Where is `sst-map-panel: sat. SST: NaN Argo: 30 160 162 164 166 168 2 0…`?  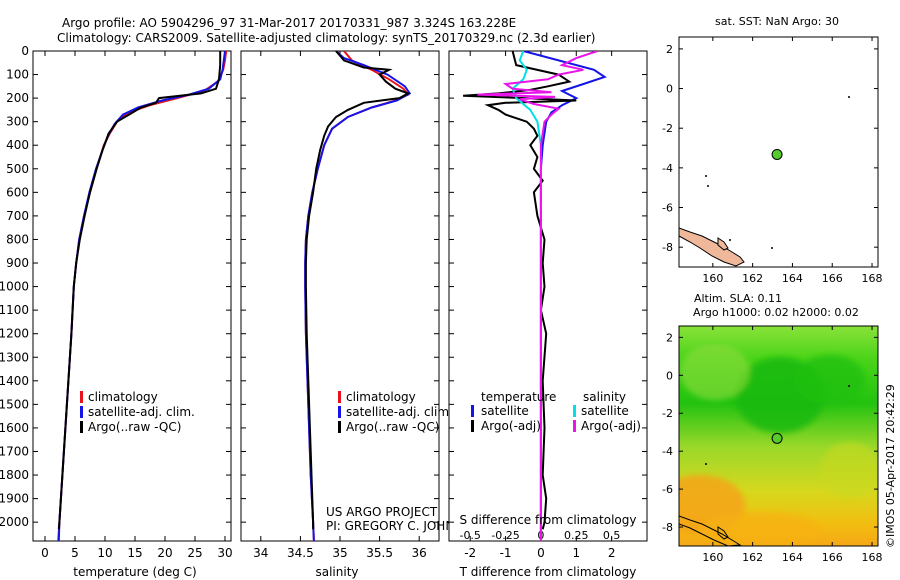
sst-map-panel: sat. SST: NaN Argo: 30 160 162 164 166 168 2 0… is located at coordinates (772, 150).